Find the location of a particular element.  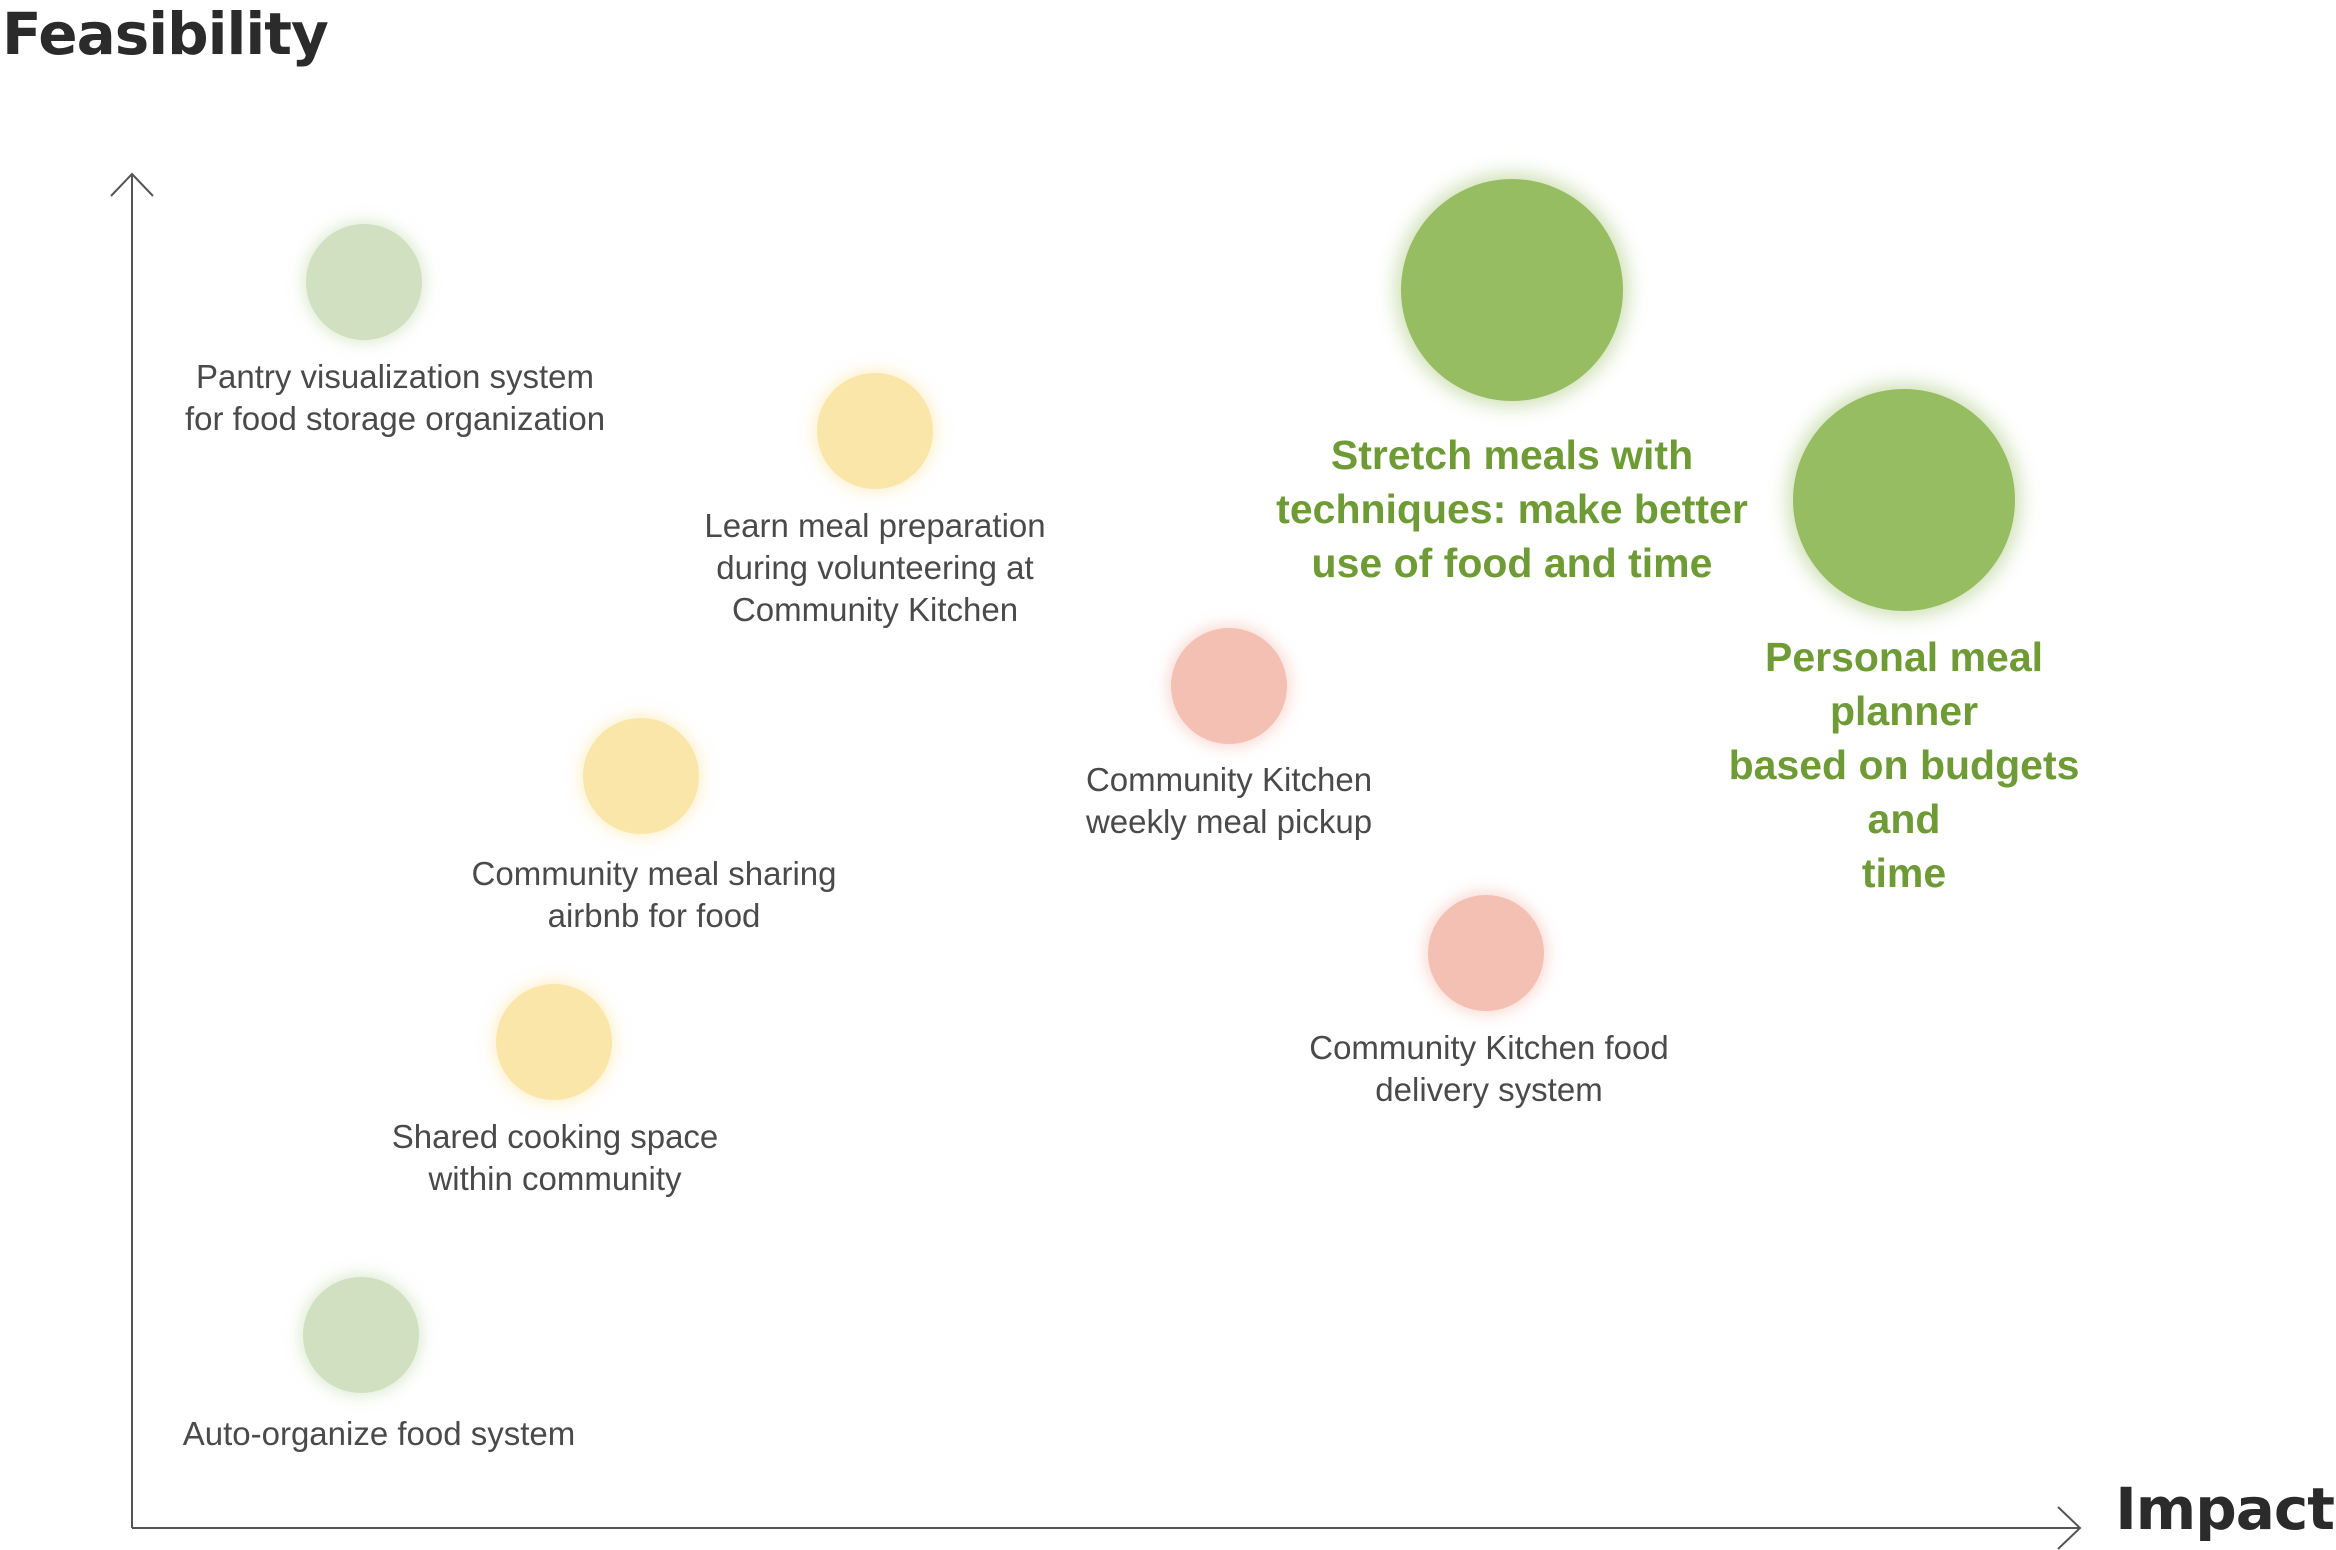

idea-label-weekly-meal-pickup: Community Kitchen weekly meal pickup is located at coordinates (1229, 800).